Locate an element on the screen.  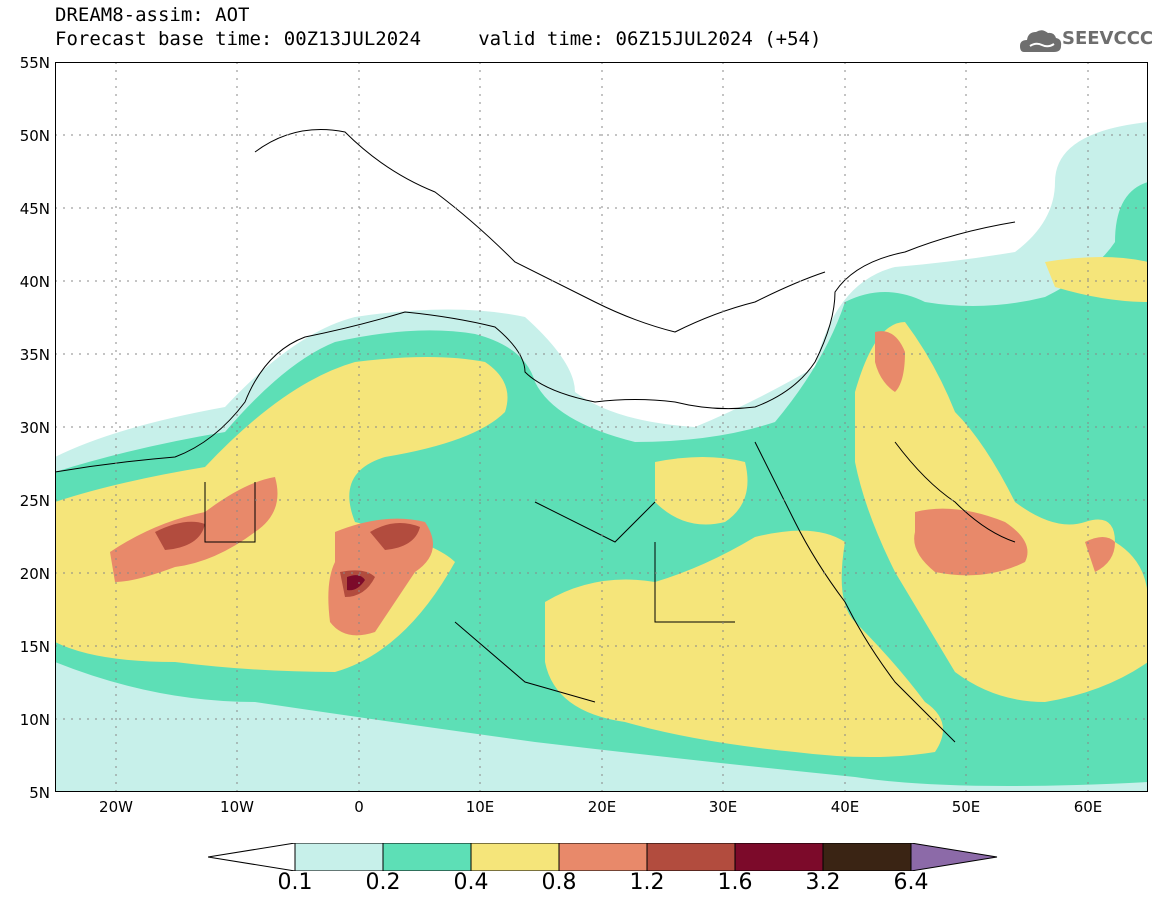
lat-label: 20N is located at coordinates (34, 574).